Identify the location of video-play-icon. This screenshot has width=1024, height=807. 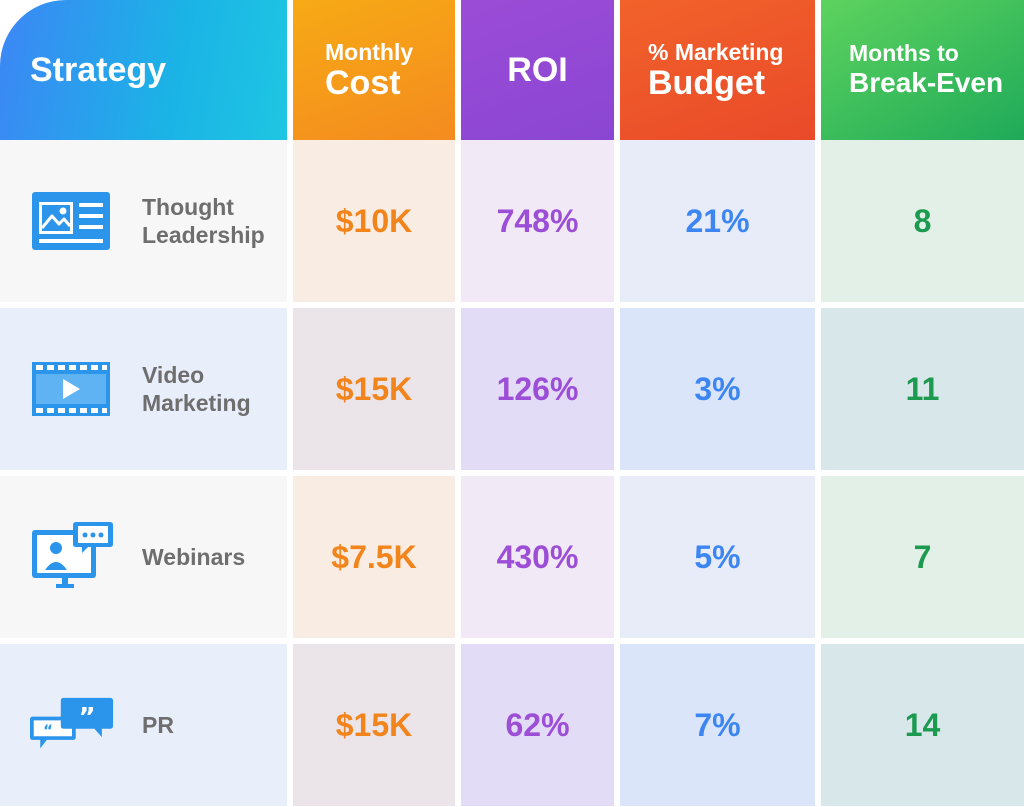
(72, 389).